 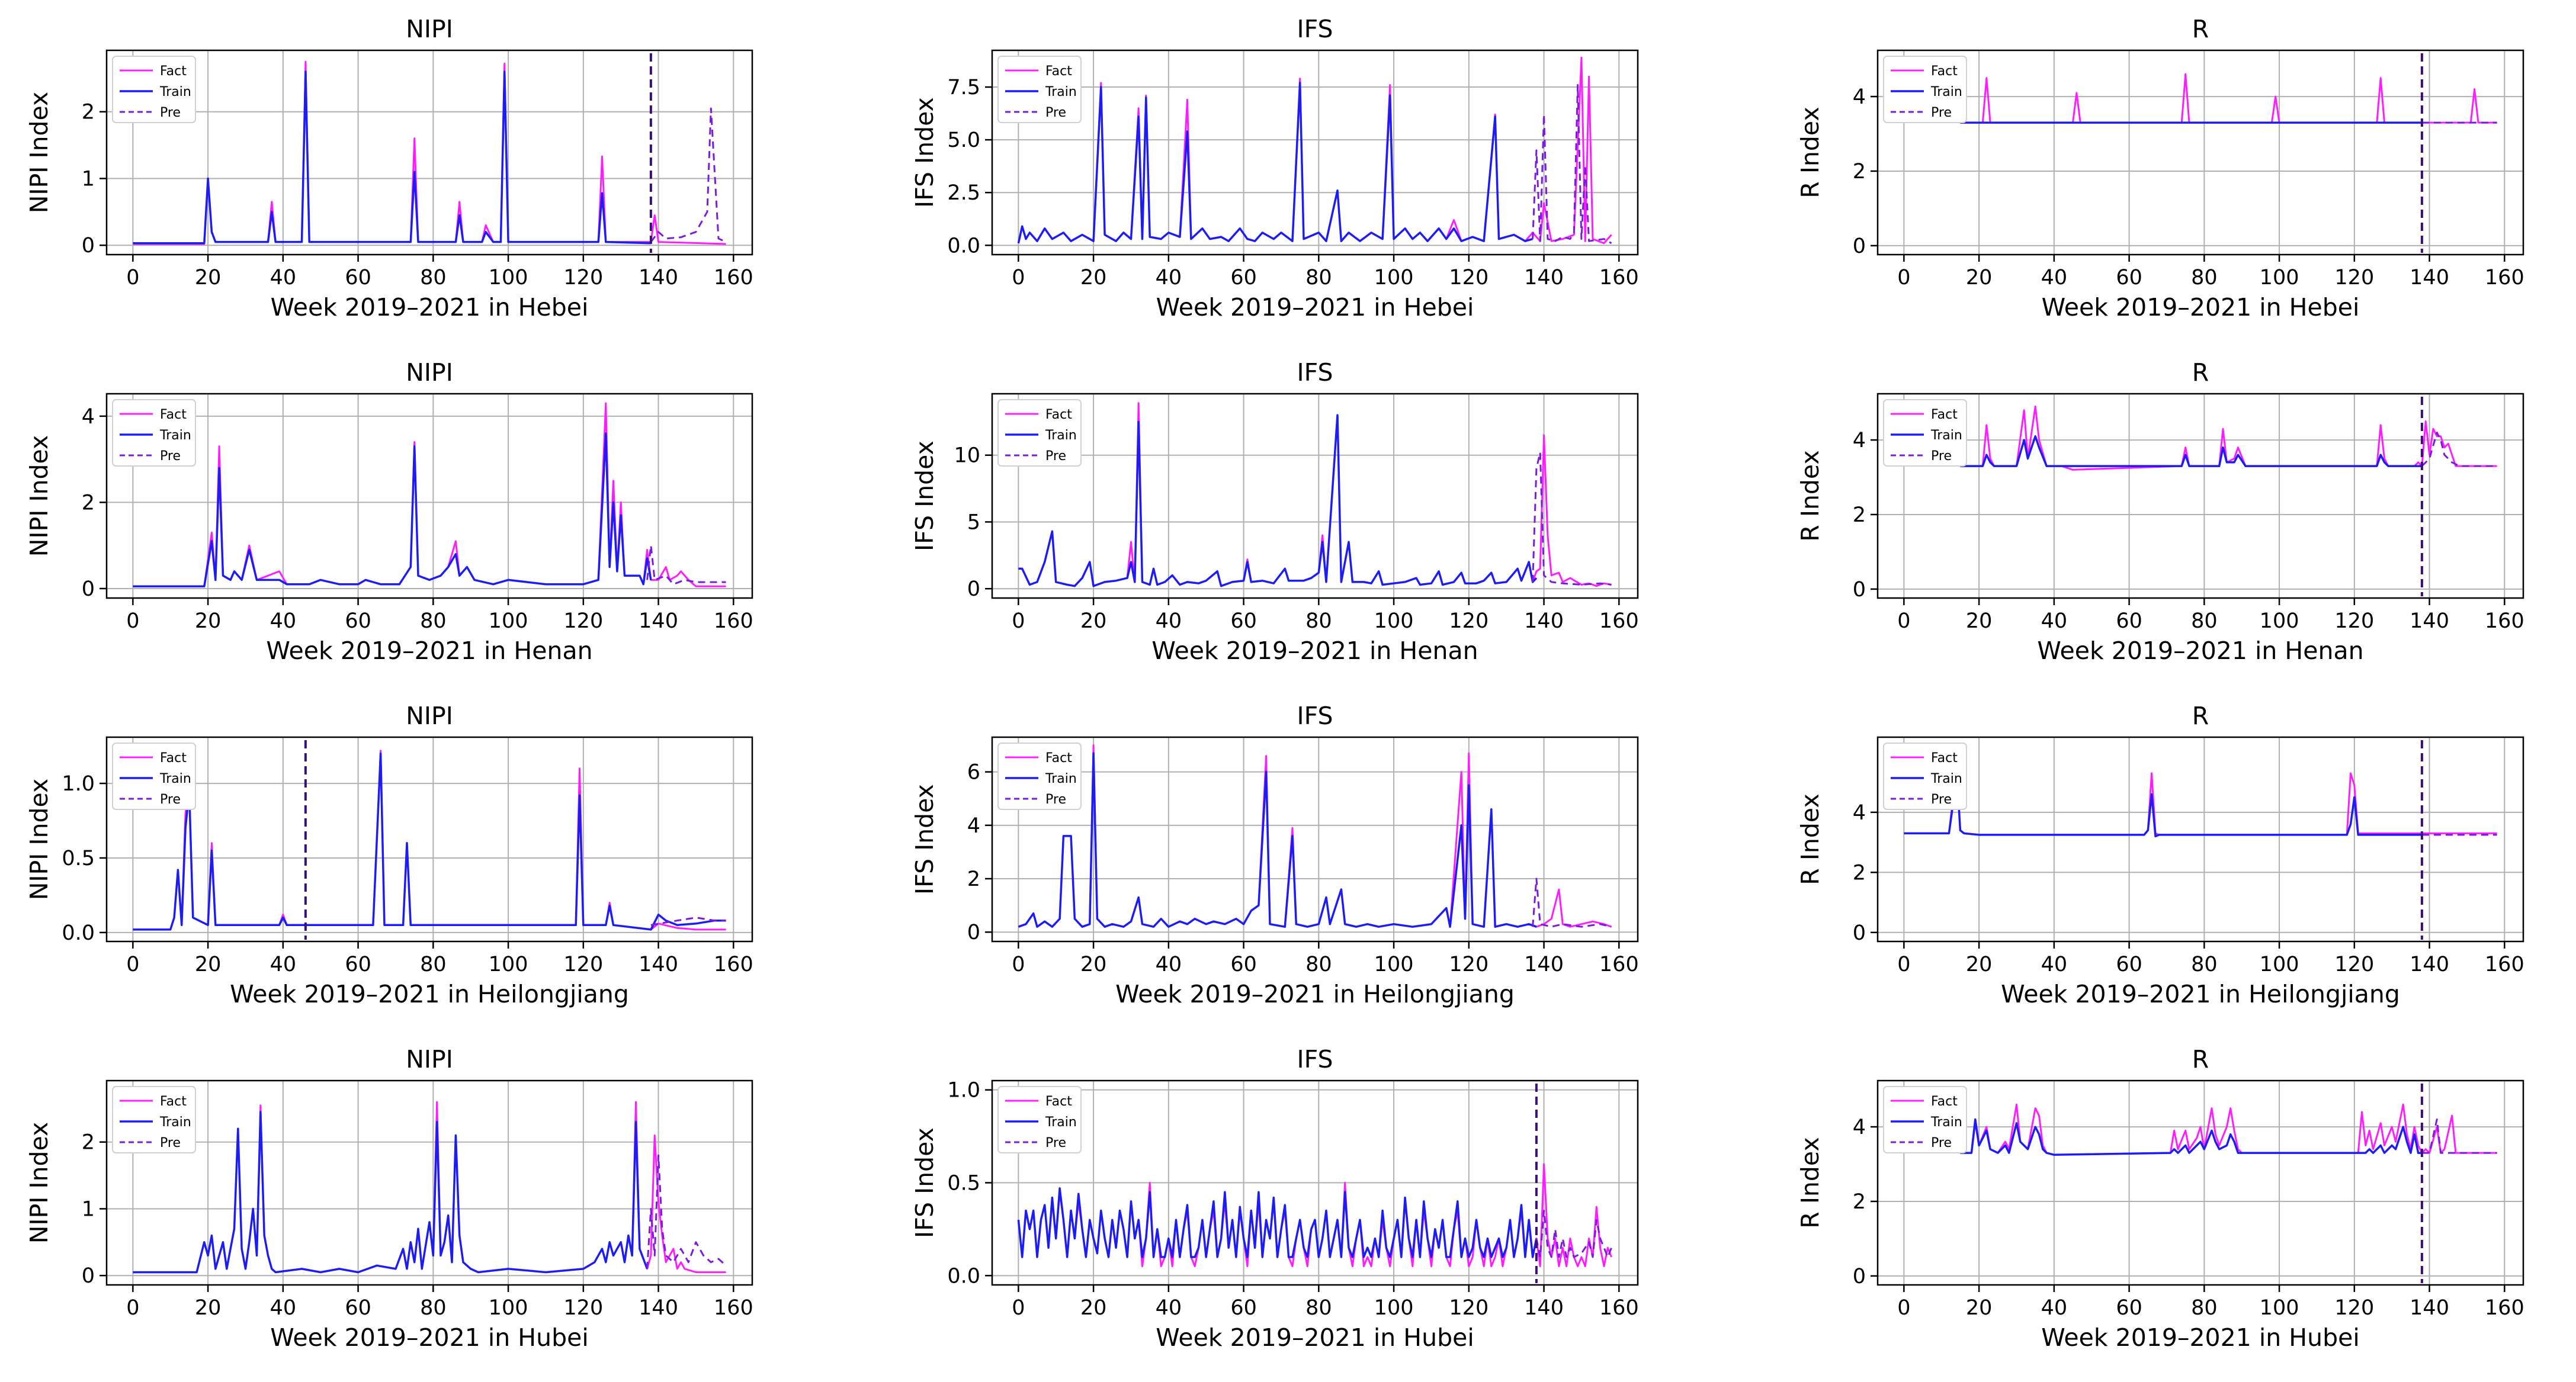 What do you see at coordinates (2200, 1337) in the screenshot?
I see `x-axis-label: Week 2019–2021 in Hubei` at bounding box center [2200, 1337].